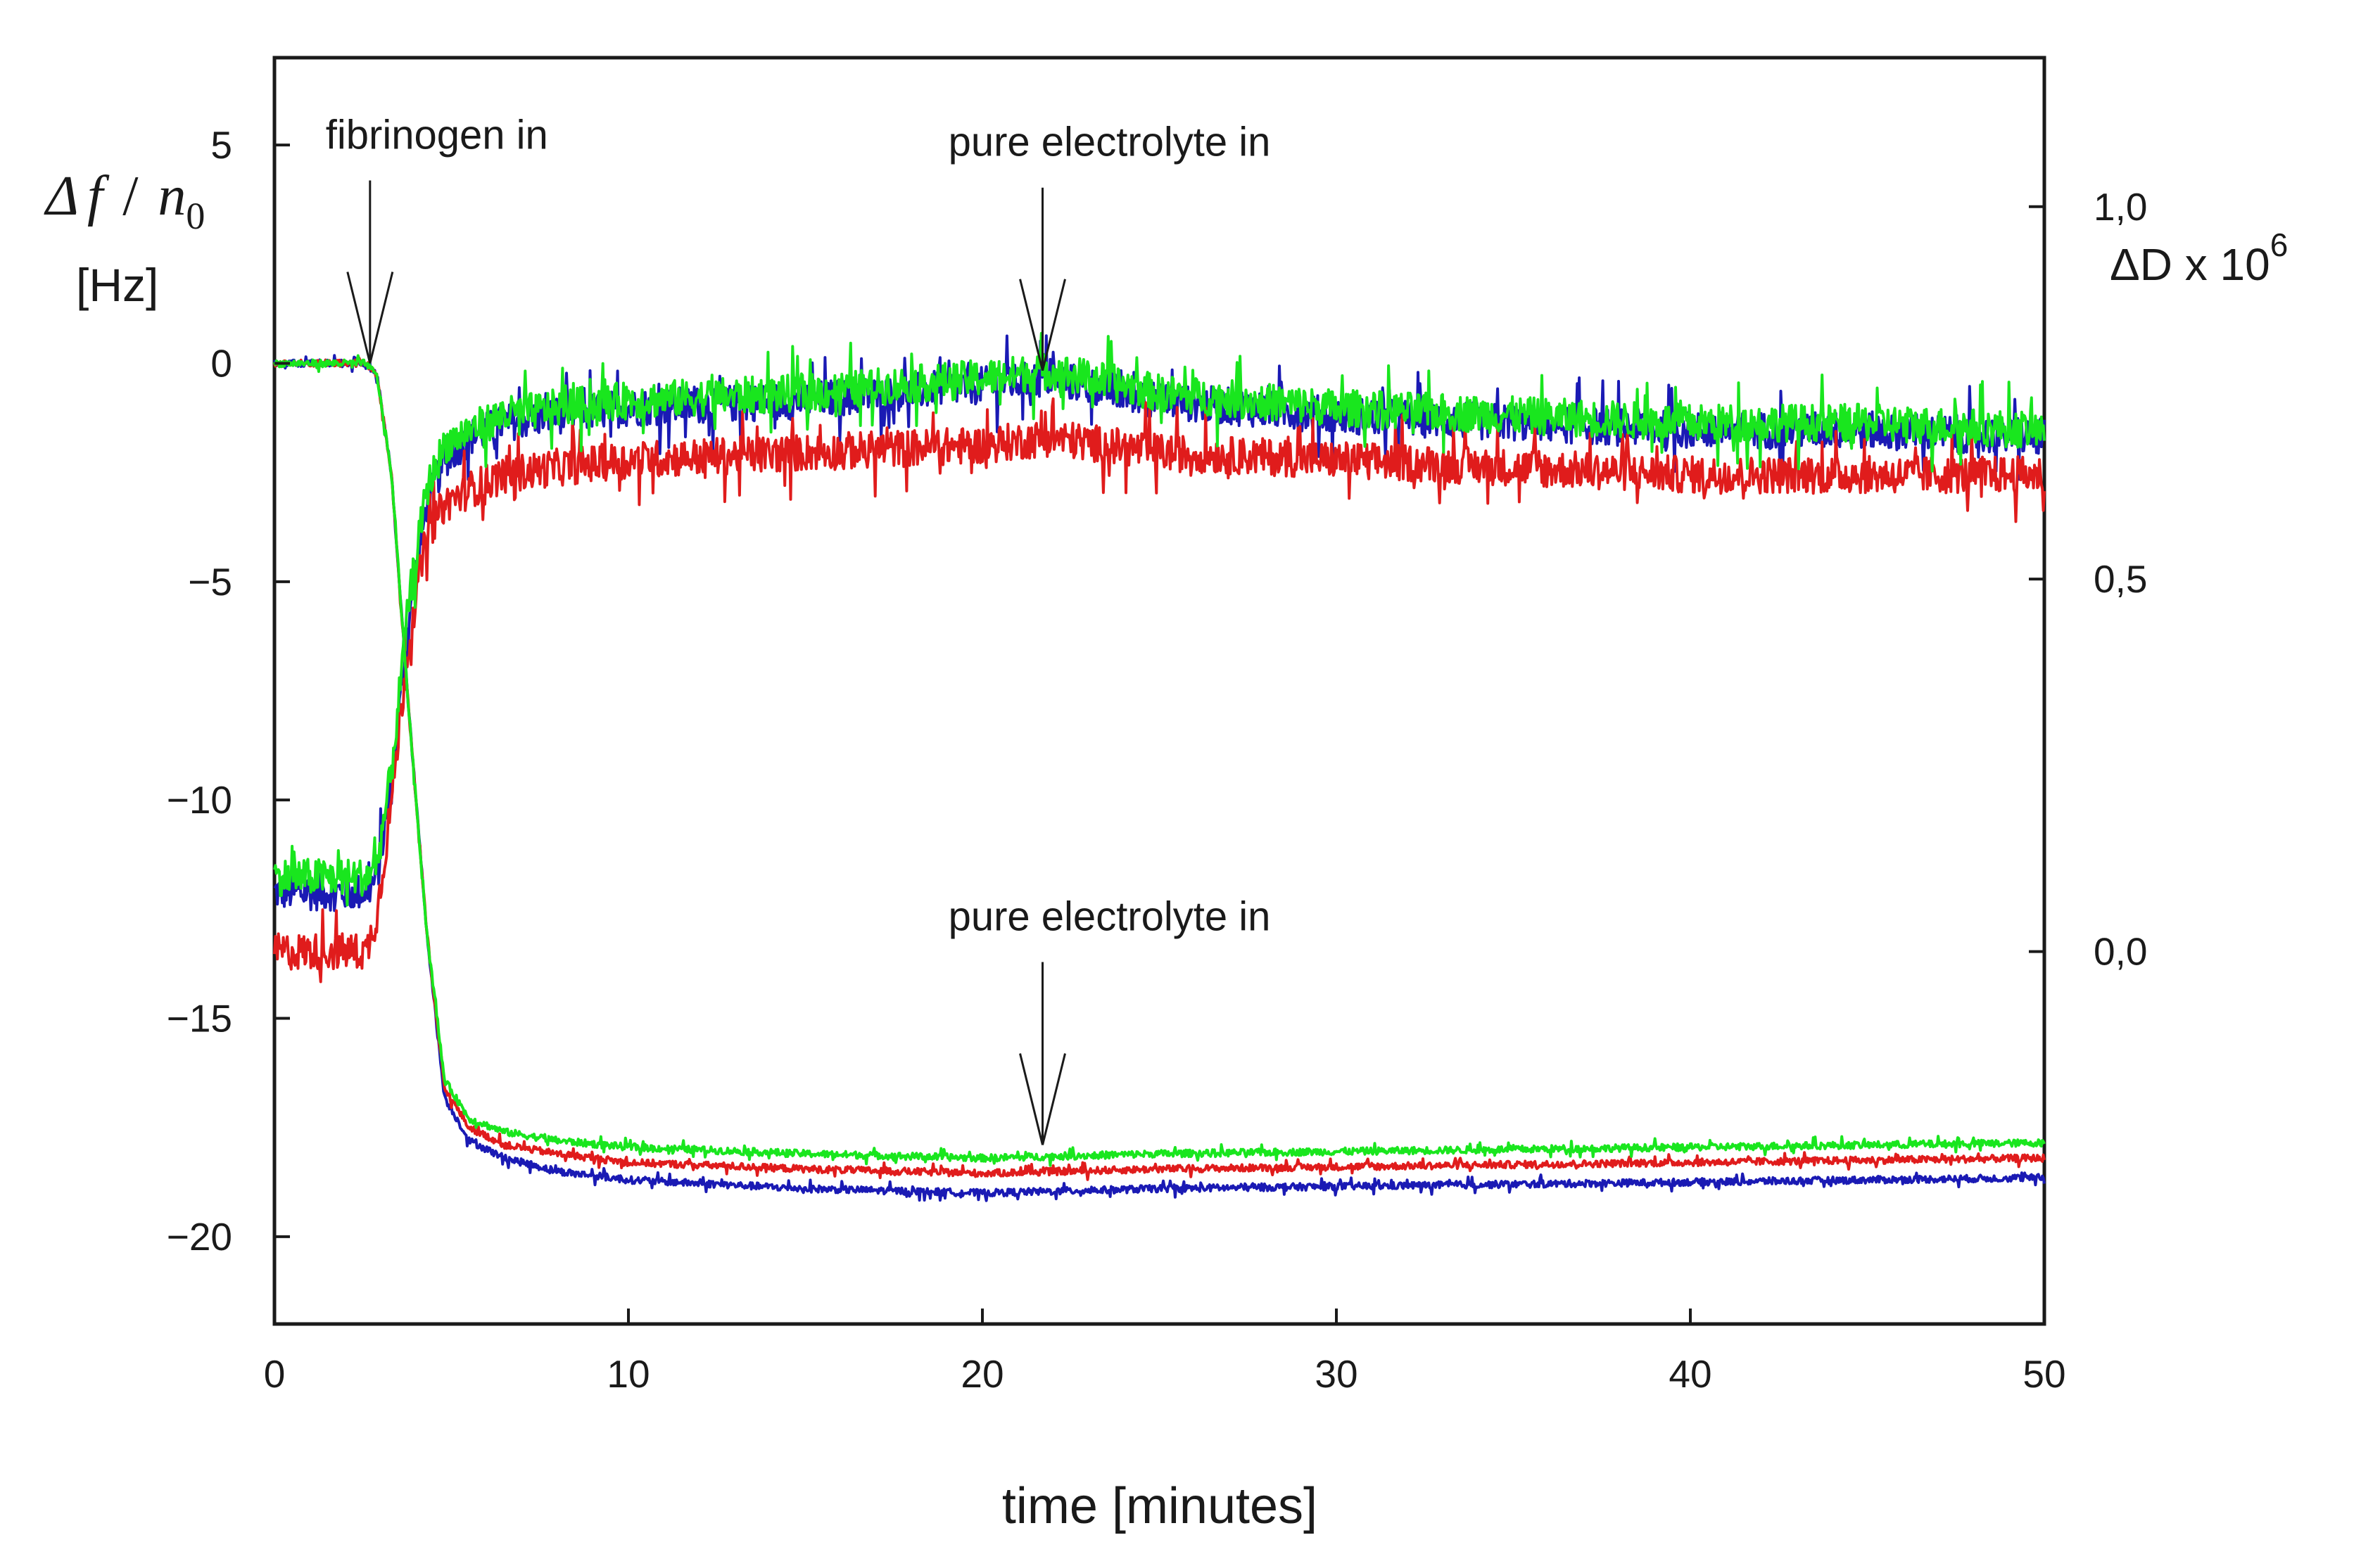  I want to click on y-left-slash: /, so click(130, 196).